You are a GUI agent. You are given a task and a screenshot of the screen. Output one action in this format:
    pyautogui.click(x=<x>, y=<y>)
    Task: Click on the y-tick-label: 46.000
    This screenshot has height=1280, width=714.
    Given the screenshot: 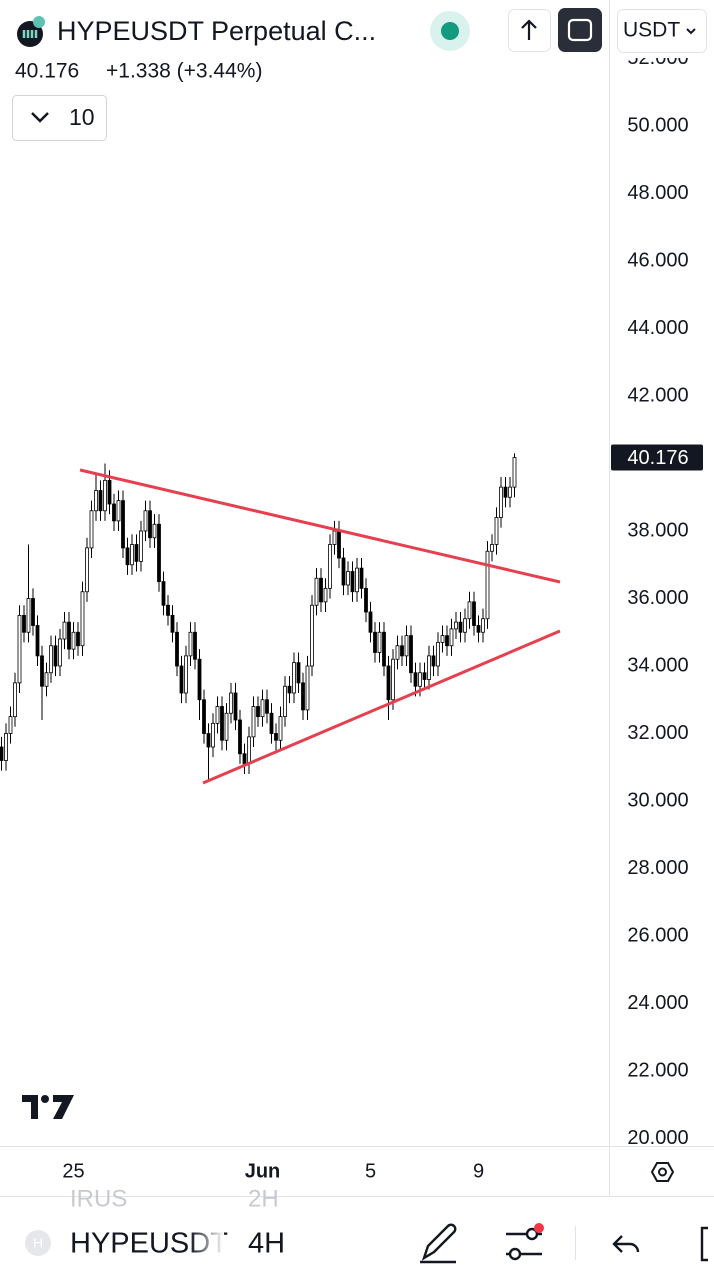 What is the action you would take?
    pyautogui.click(x=657, y=260)
    